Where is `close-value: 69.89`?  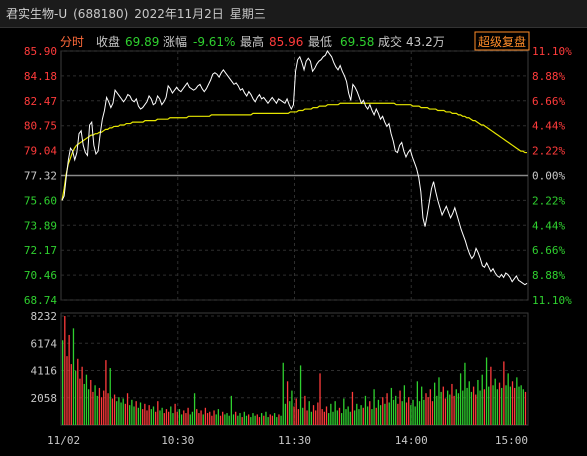
close-value: 69.89 is located at coordinates (142, 42).